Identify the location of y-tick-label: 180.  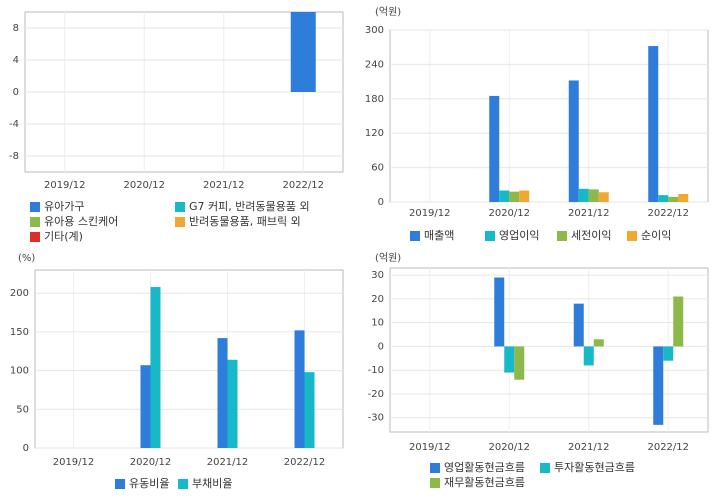
(374, 99).